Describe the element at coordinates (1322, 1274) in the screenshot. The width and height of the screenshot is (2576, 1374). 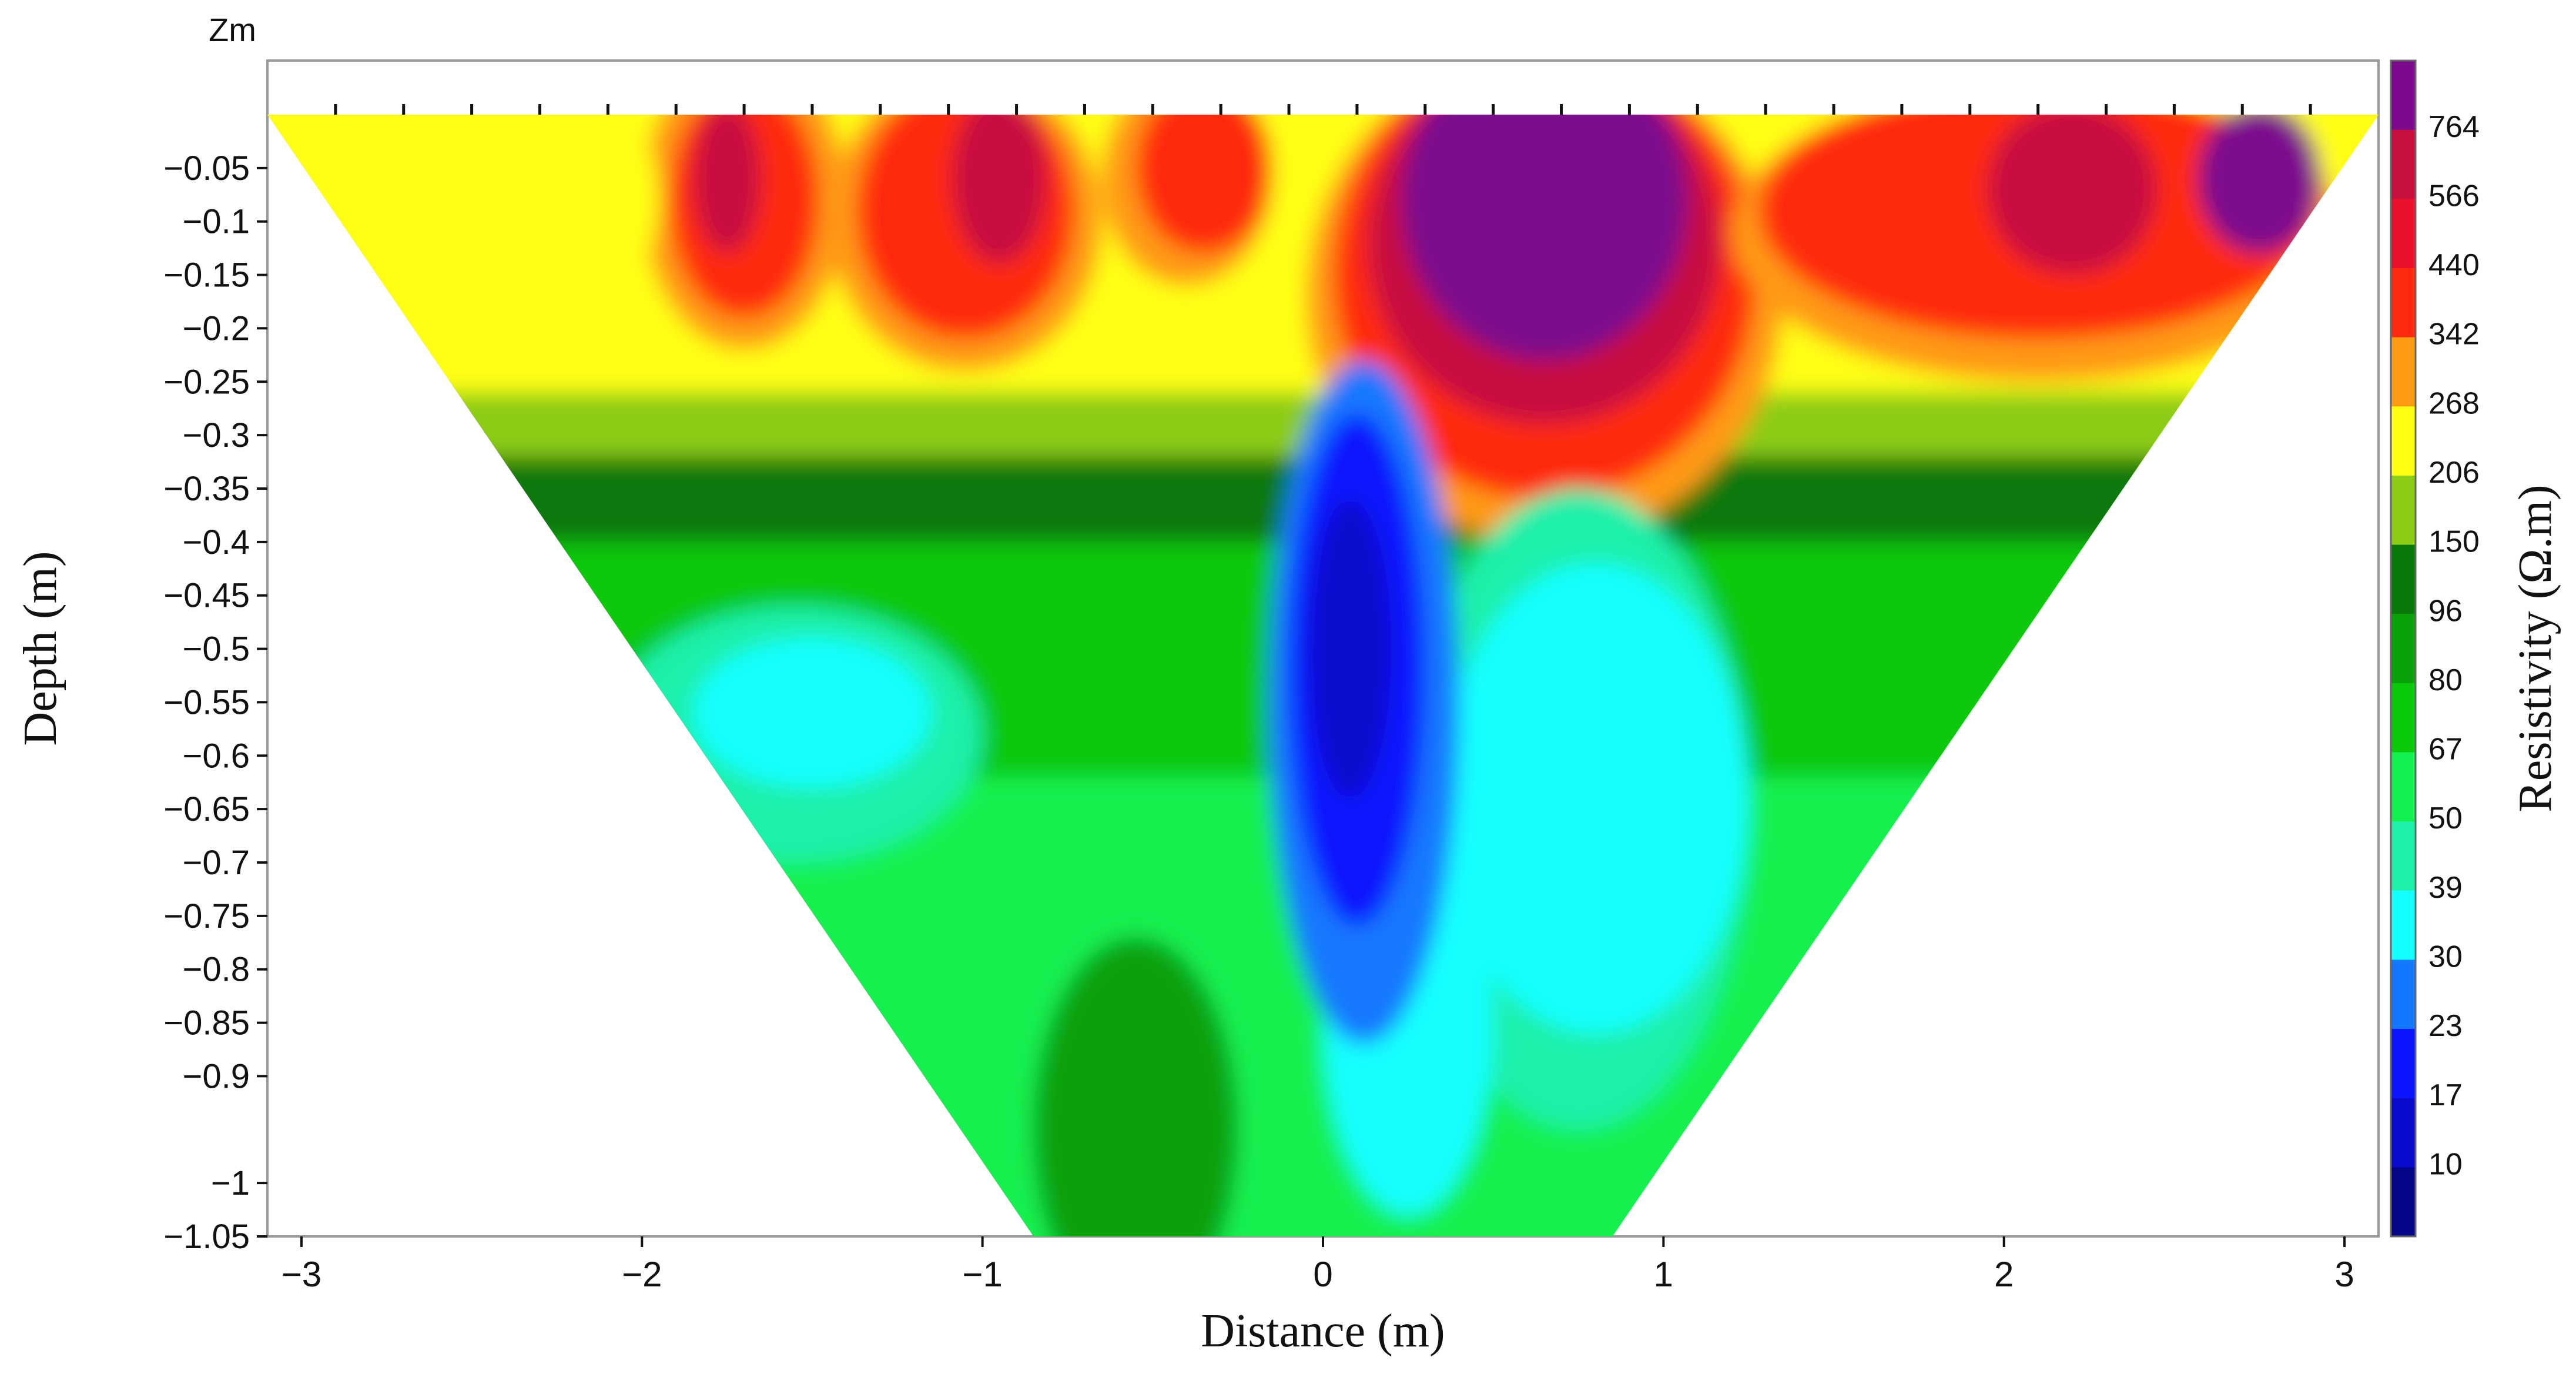
I see `x-tick-label: 0` at that location.